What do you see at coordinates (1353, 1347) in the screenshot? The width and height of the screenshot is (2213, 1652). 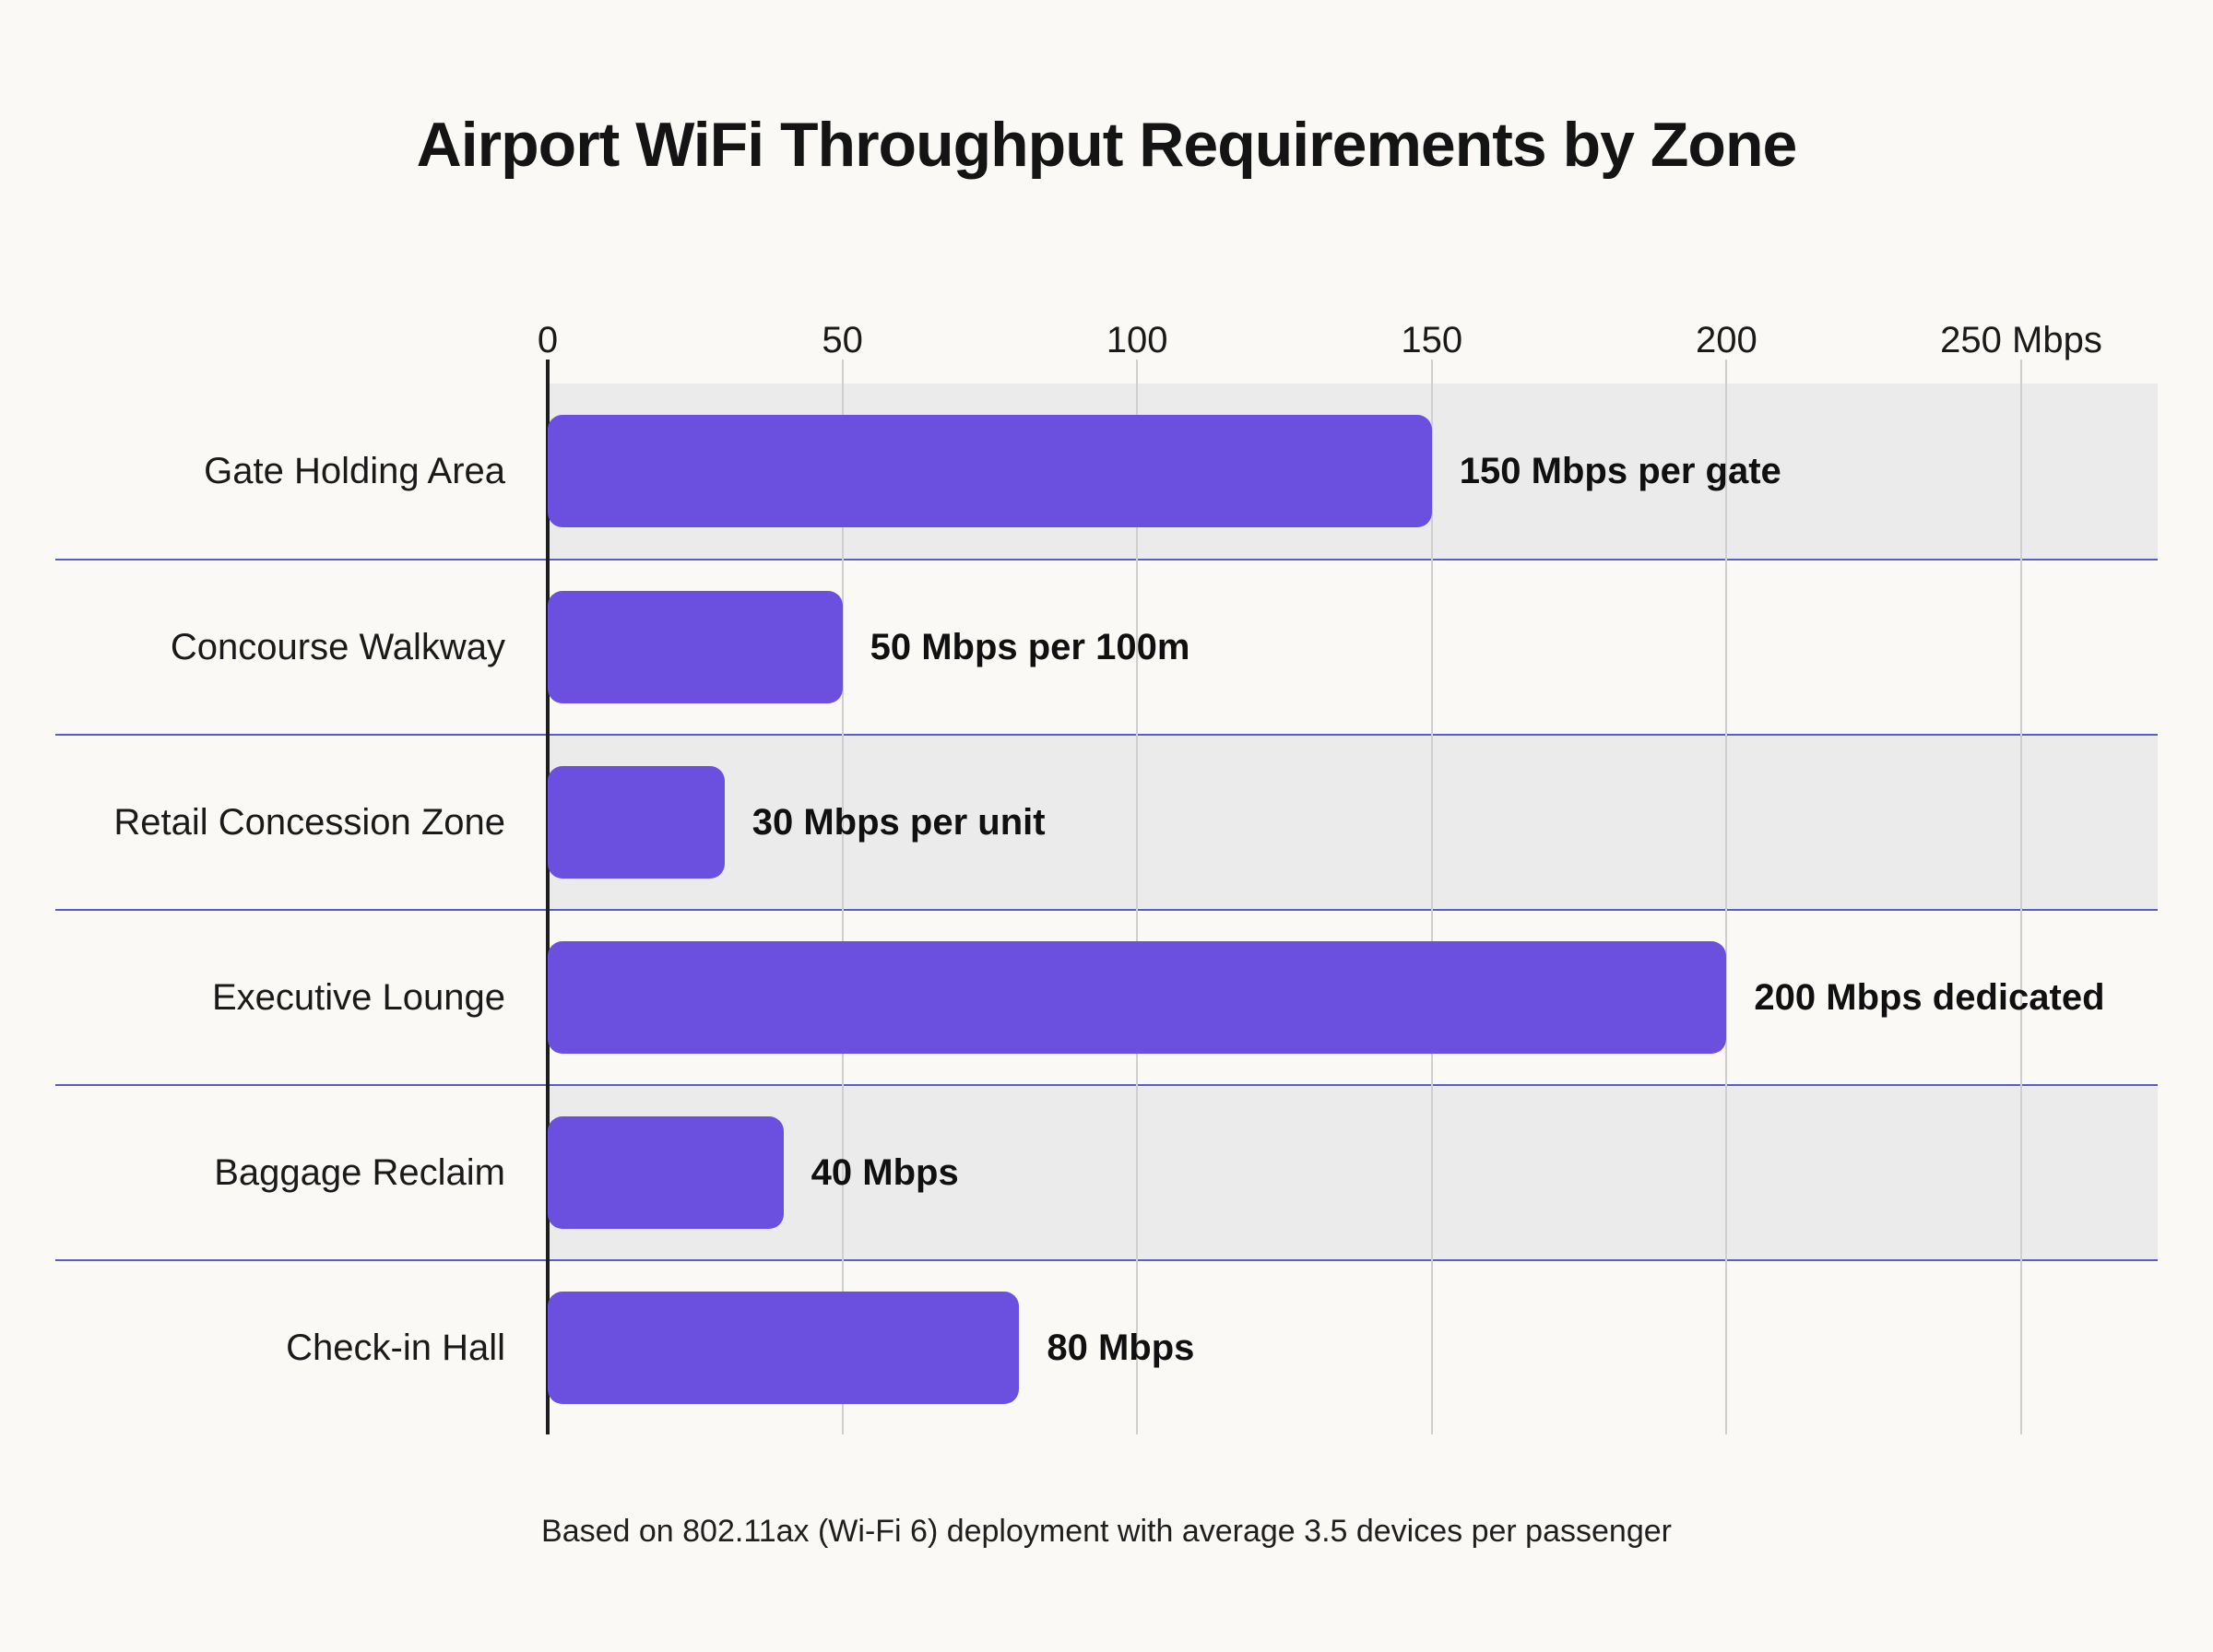 I see `bar-cell: 80 Mbps` at bounding box center [1353, 1347].